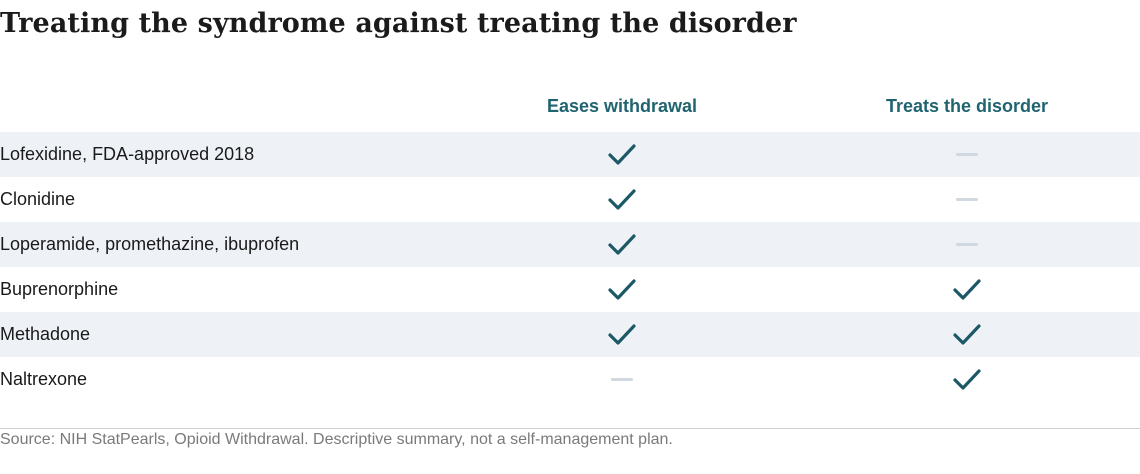  I want to click on table-row: Lofexidine, FDA-approved 2018, so click(570, 154).